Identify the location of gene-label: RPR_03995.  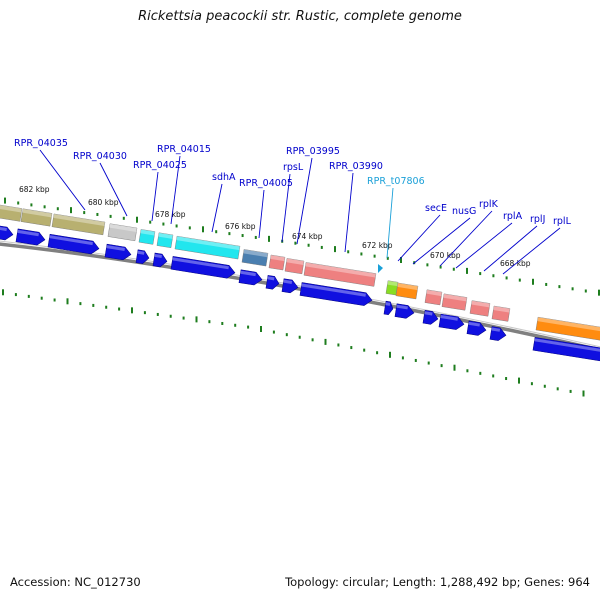
(313, 151).